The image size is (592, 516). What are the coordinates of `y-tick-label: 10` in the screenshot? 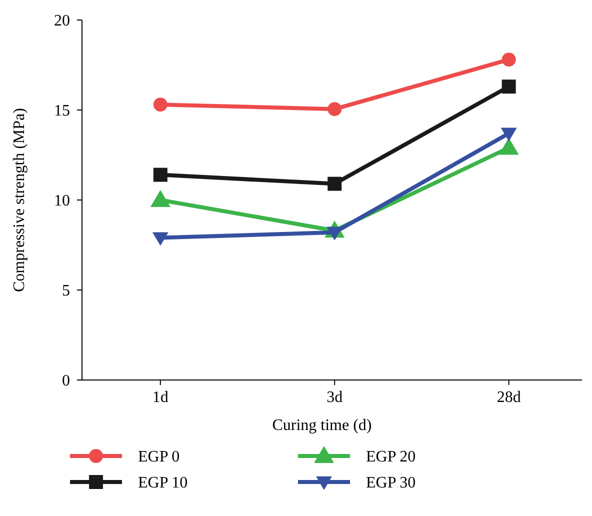 It's located at (62, 201).